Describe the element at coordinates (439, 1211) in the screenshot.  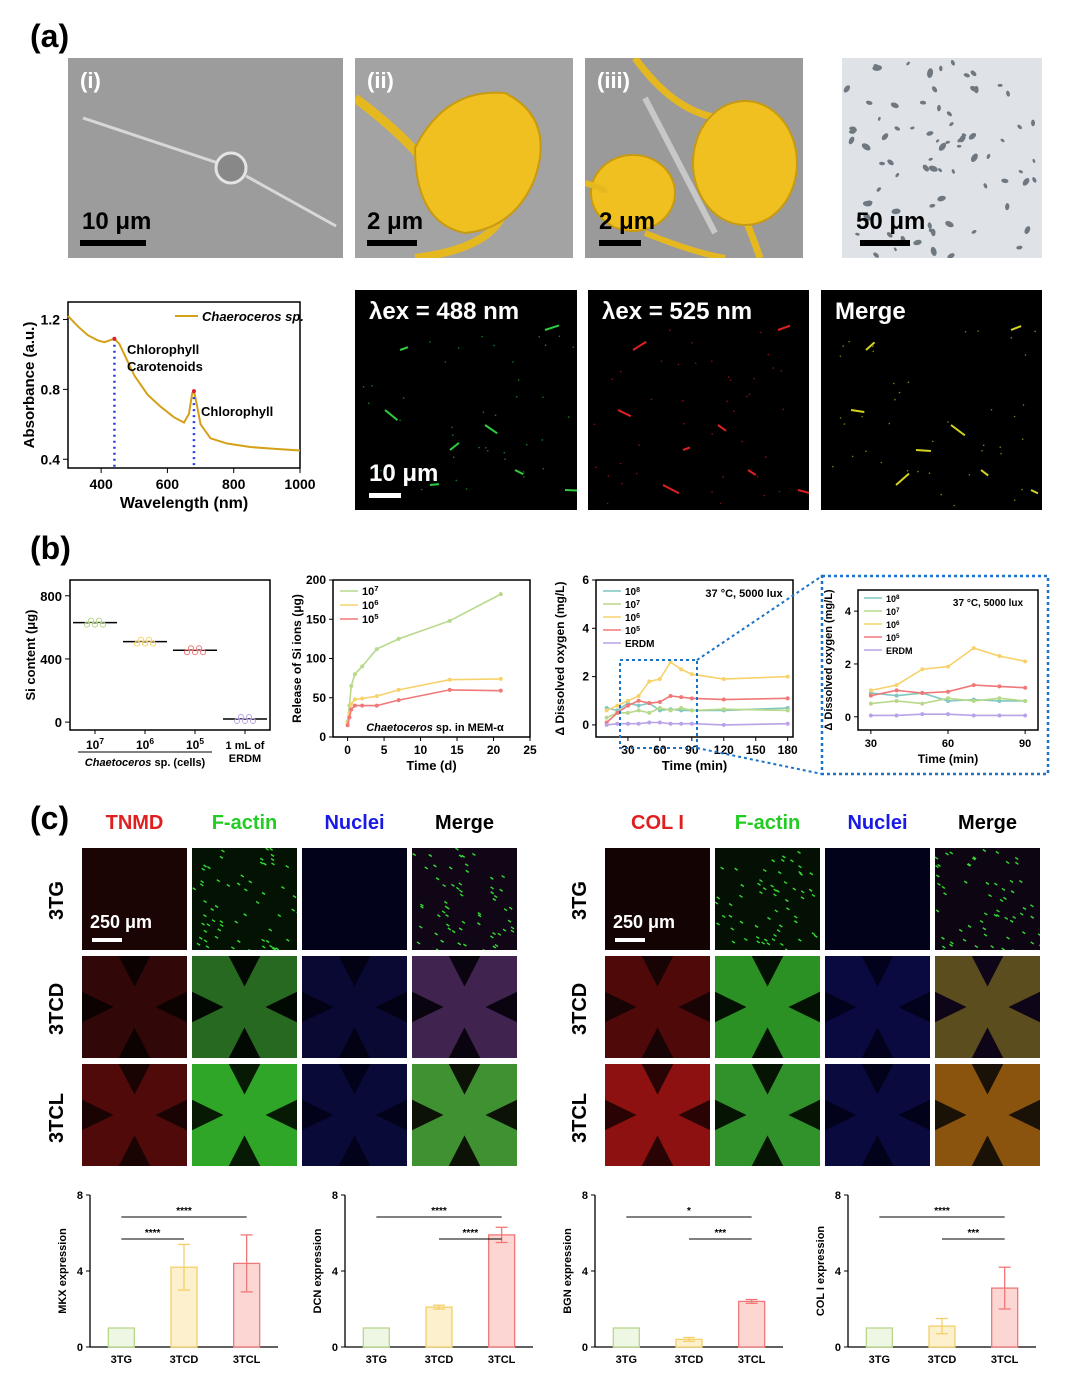
I see `significance-label: ****` at that location.